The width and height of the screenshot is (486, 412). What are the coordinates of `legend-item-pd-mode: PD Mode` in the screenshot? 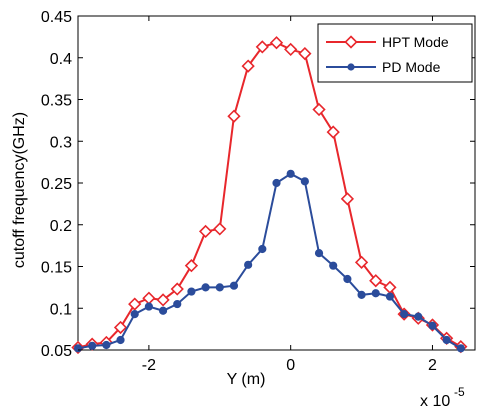 It's located at (383, 67).